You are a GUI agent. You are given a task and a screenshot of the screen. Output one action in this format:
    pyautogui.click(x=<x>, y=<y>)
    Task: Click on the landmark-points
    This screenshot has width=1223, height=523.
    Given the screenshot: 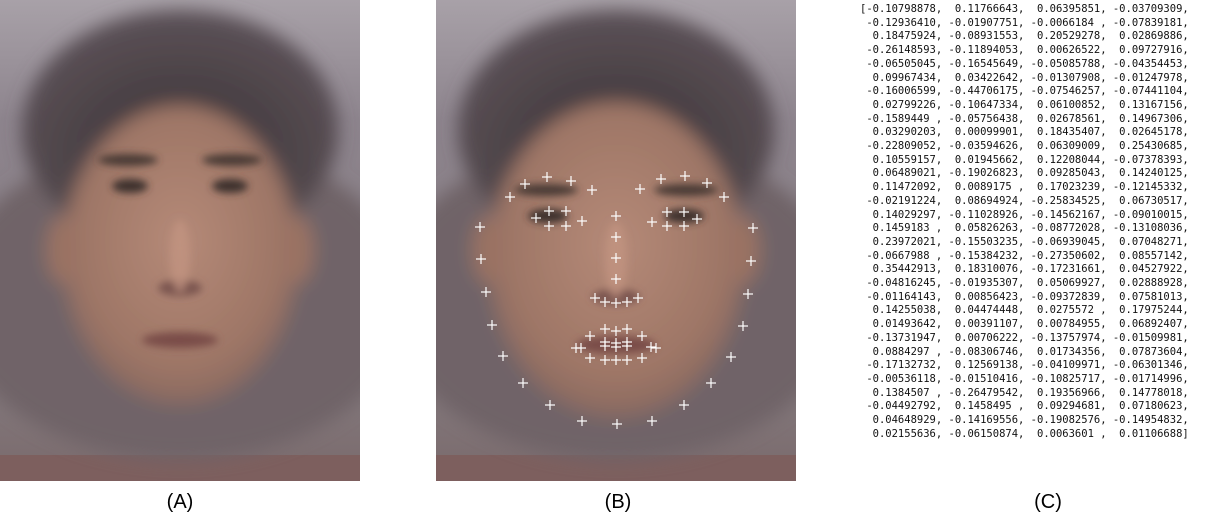 What is the action you would take?
    pyautogui.click(x=616, y=300)
    